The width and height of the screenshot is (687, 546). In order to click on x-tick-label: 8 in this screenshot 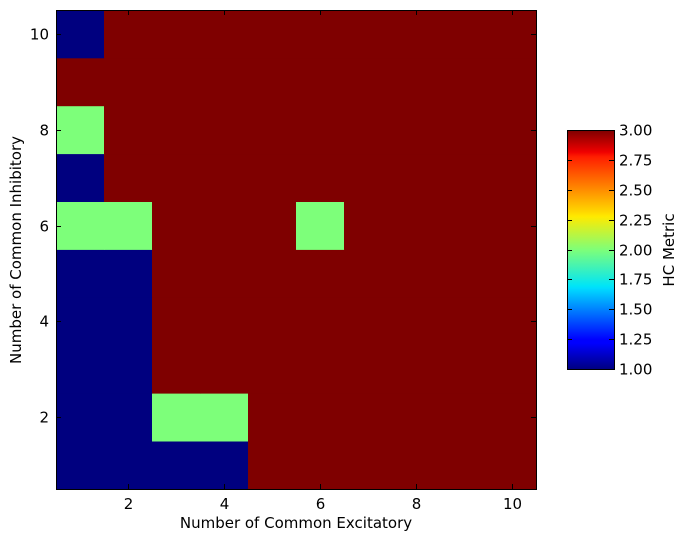, I will do `click(417, 504)`.